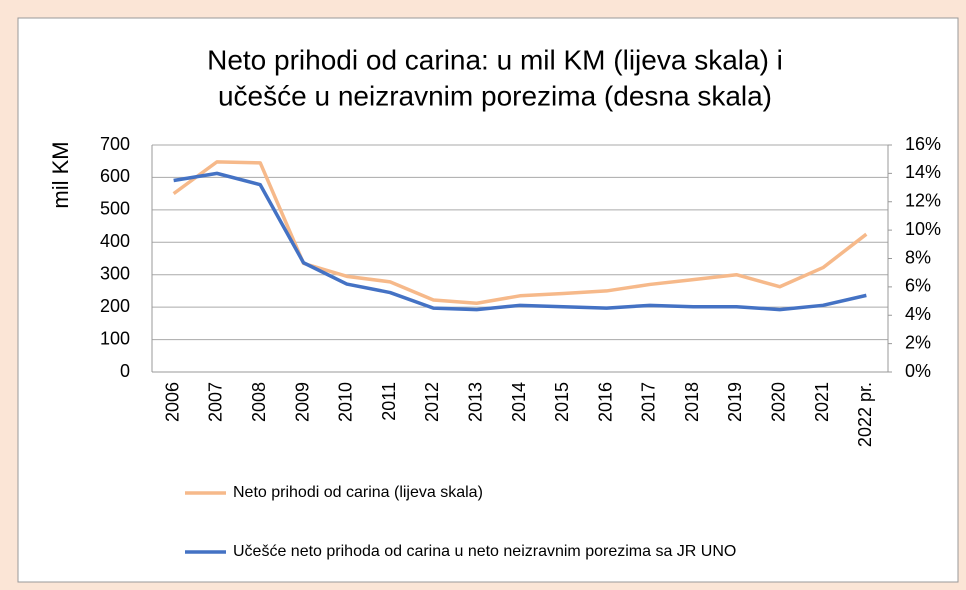  I want to click on y2-tick-label: 8%, so click(918, 257).